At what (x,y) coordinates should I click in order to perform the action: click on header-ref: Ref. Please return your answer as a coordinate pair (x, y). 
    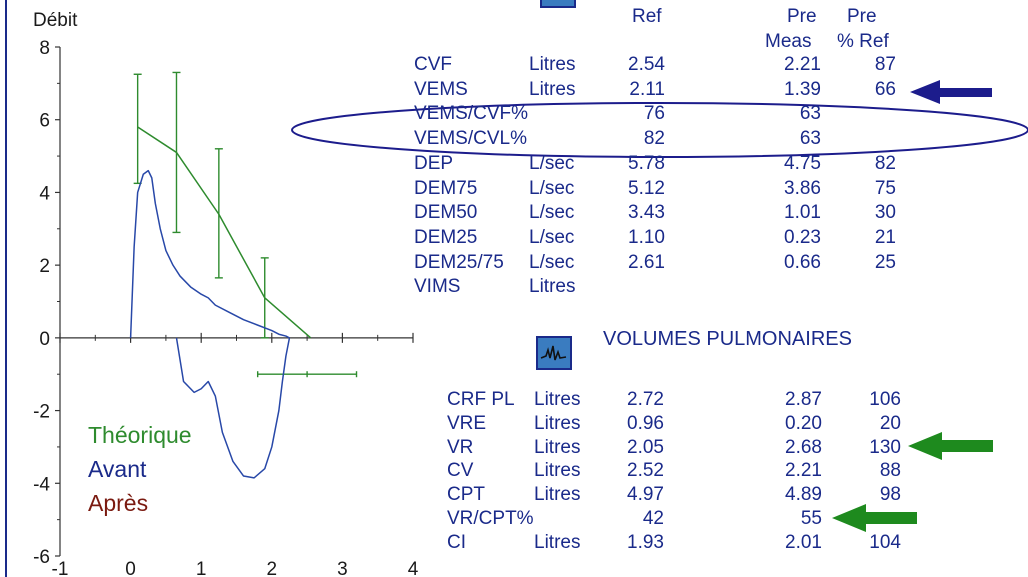
    Looking at the image, I should click on (647, 16).